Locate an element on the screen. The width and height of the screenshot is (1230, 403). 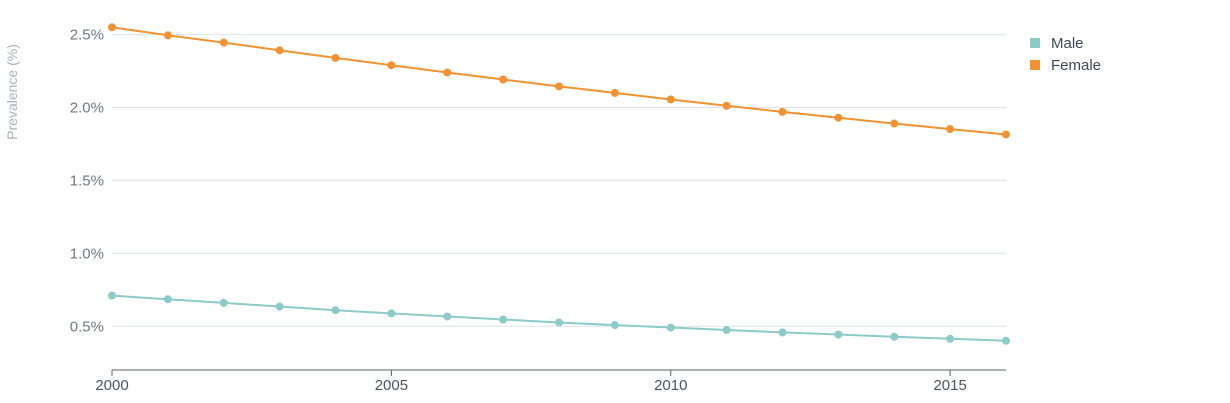
y-tick-label: 2.0% is located at coordinates (87, 108).